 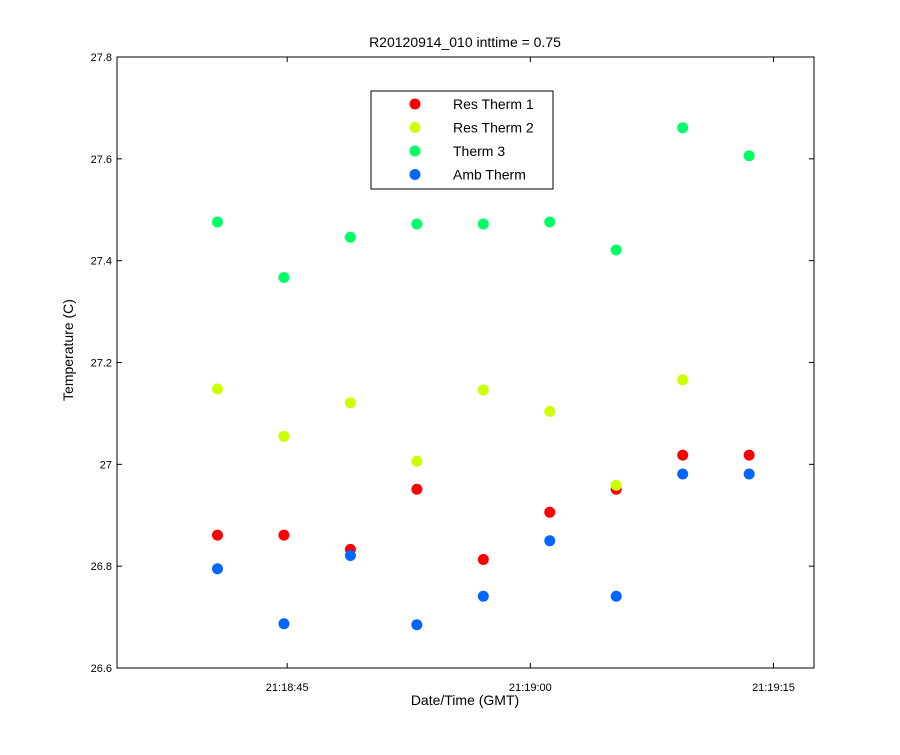 I want to click on y-tick-label: 26.8, so click(x=101, y=567).